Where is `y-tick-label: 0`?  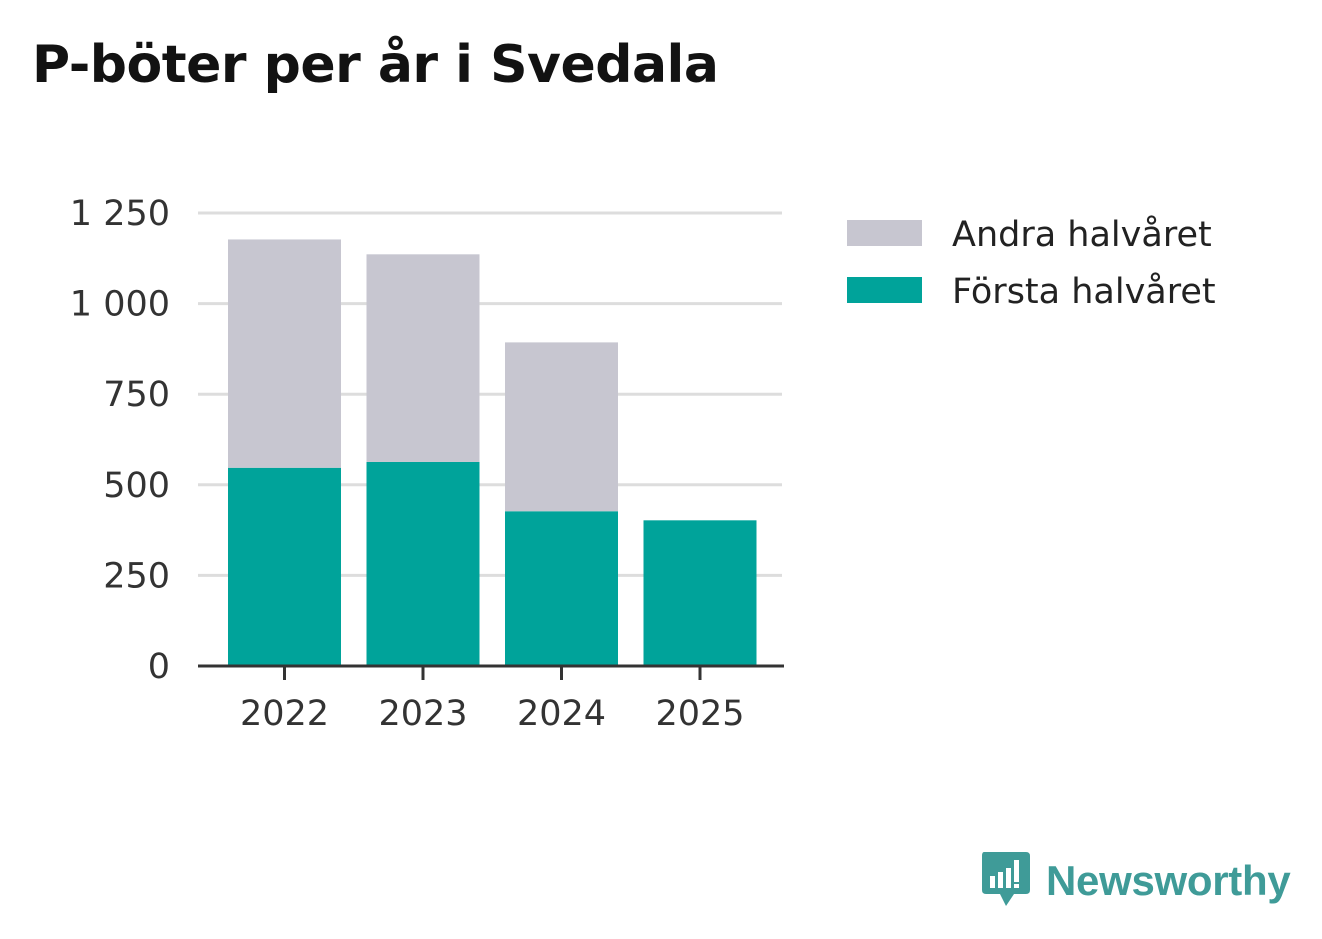 y-tick-label: 0 is located at coordinates (159, 667).